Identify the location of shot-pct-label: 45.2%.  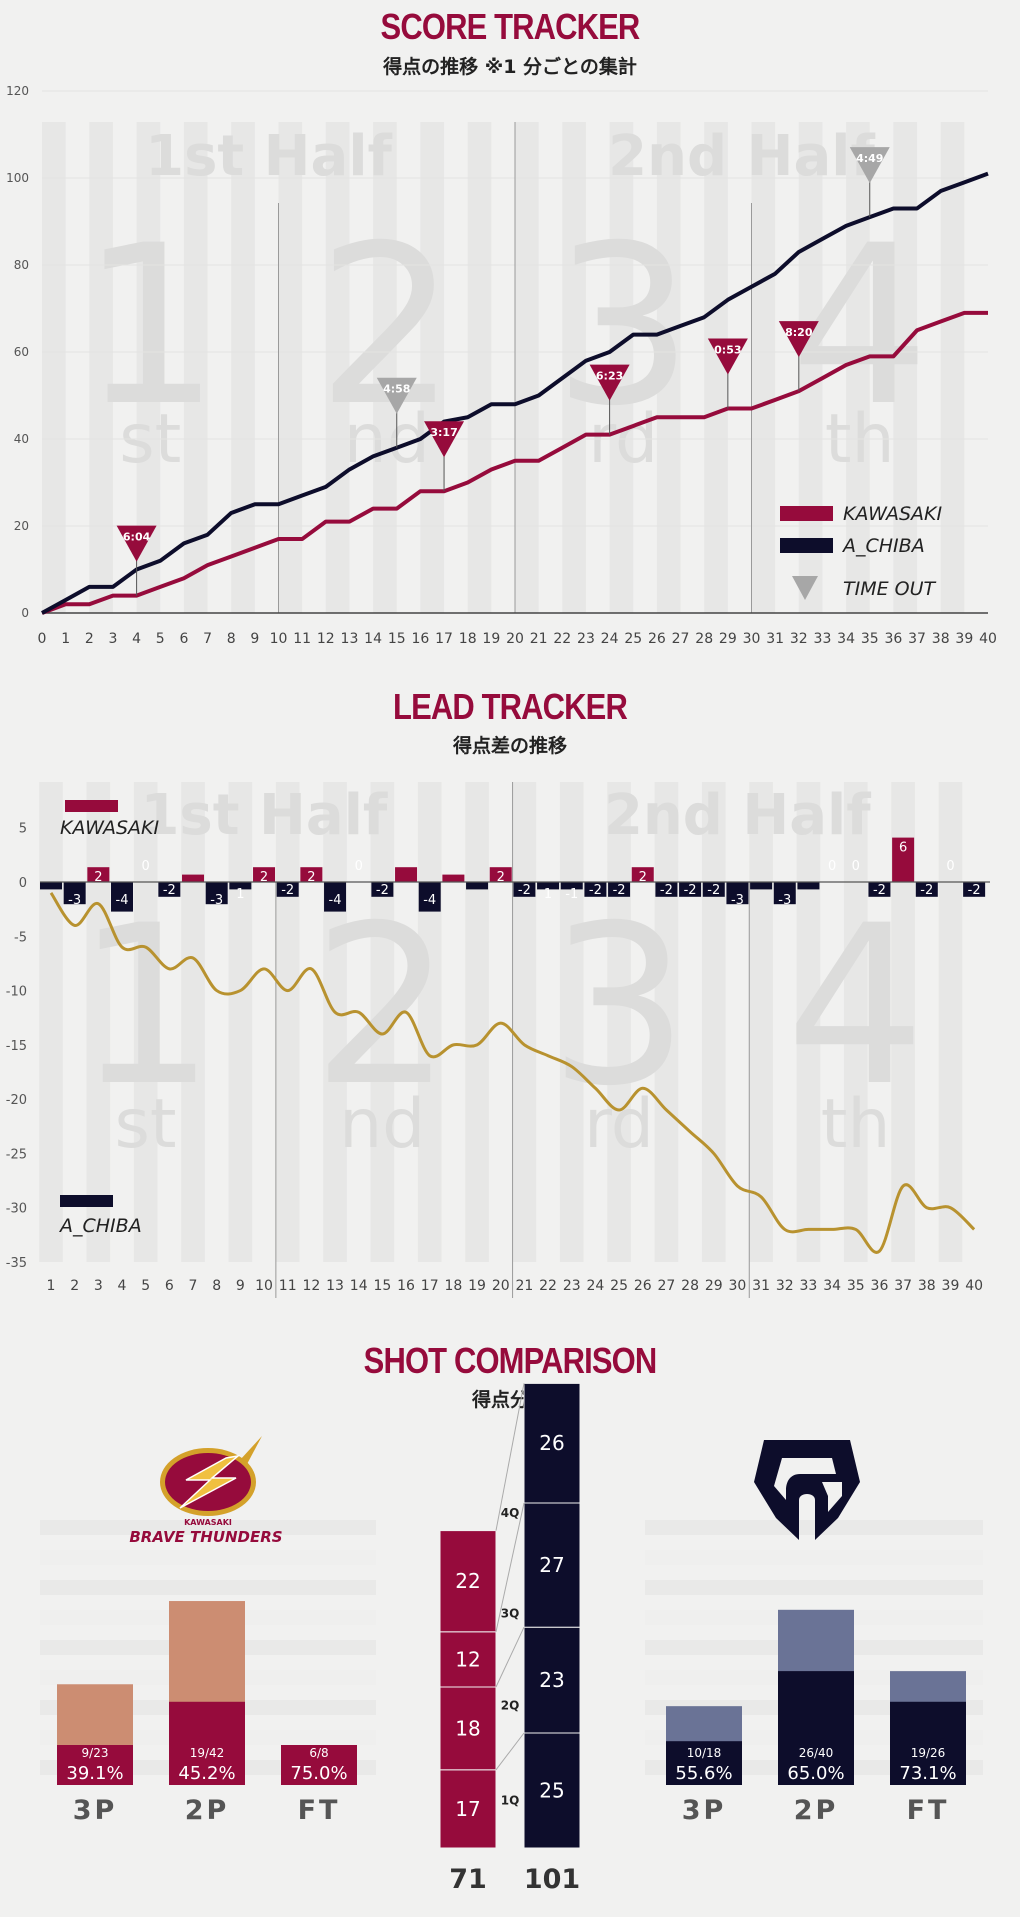
(206, 1773).